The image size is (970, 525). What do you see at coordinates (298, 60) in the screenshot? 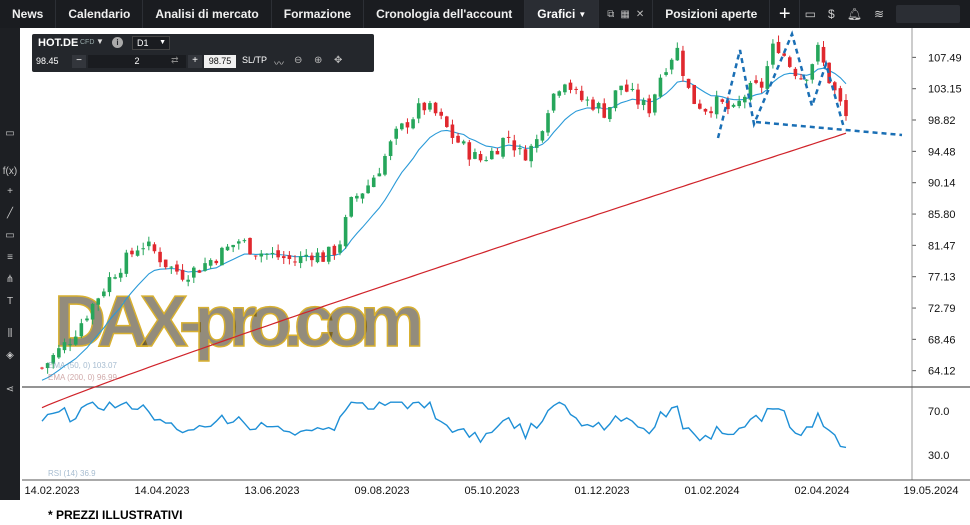
I see `zoom-out-icon: ⊖` at bounding box center [298, 60].